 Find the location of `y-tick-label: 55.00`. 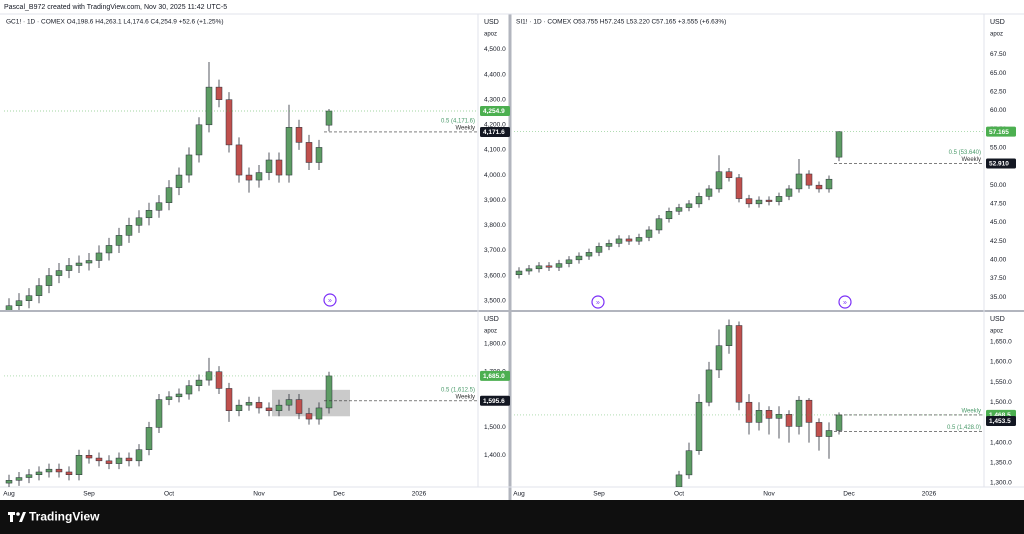

y-tick-label: 55.00 is located at coordinates (998, 148).